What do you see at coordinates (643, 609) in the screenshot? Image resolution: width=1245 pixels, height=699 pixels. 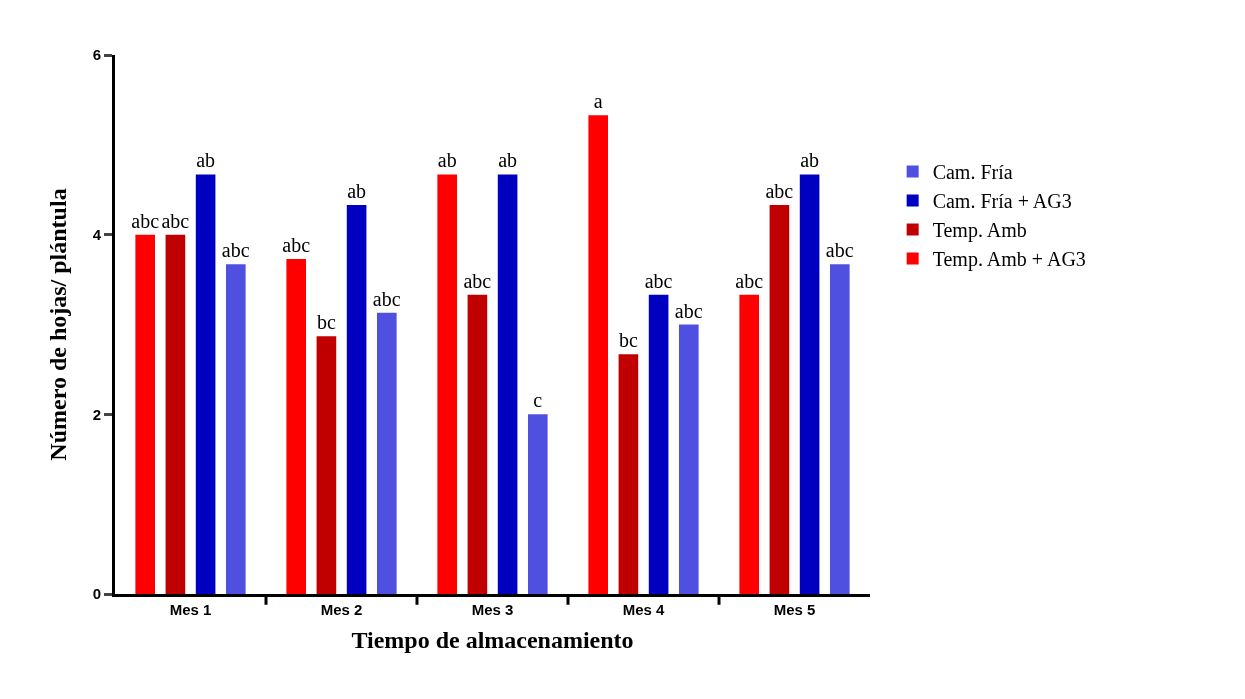 I see `x-tick-label: Mes 4` at bounding box center [643, 609].